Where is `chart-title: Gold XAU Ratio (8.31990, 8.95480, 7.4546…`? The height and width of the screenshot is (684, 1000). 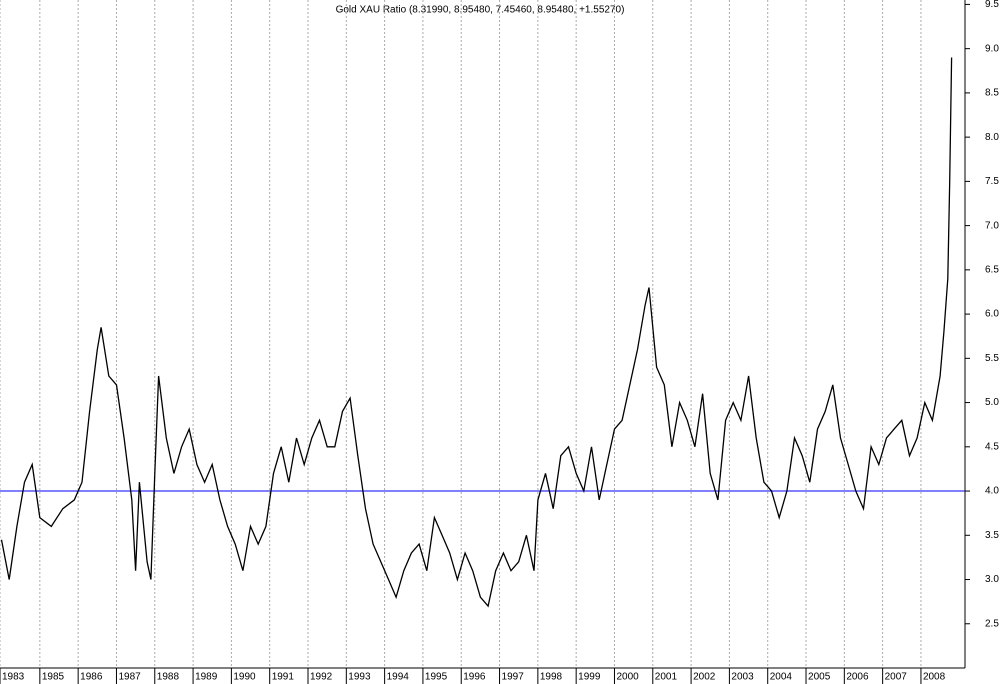 chart-title: Gold XAU Ratio (8.31990, 8.95480, 7.4546… is located at coordinates (480, 10).